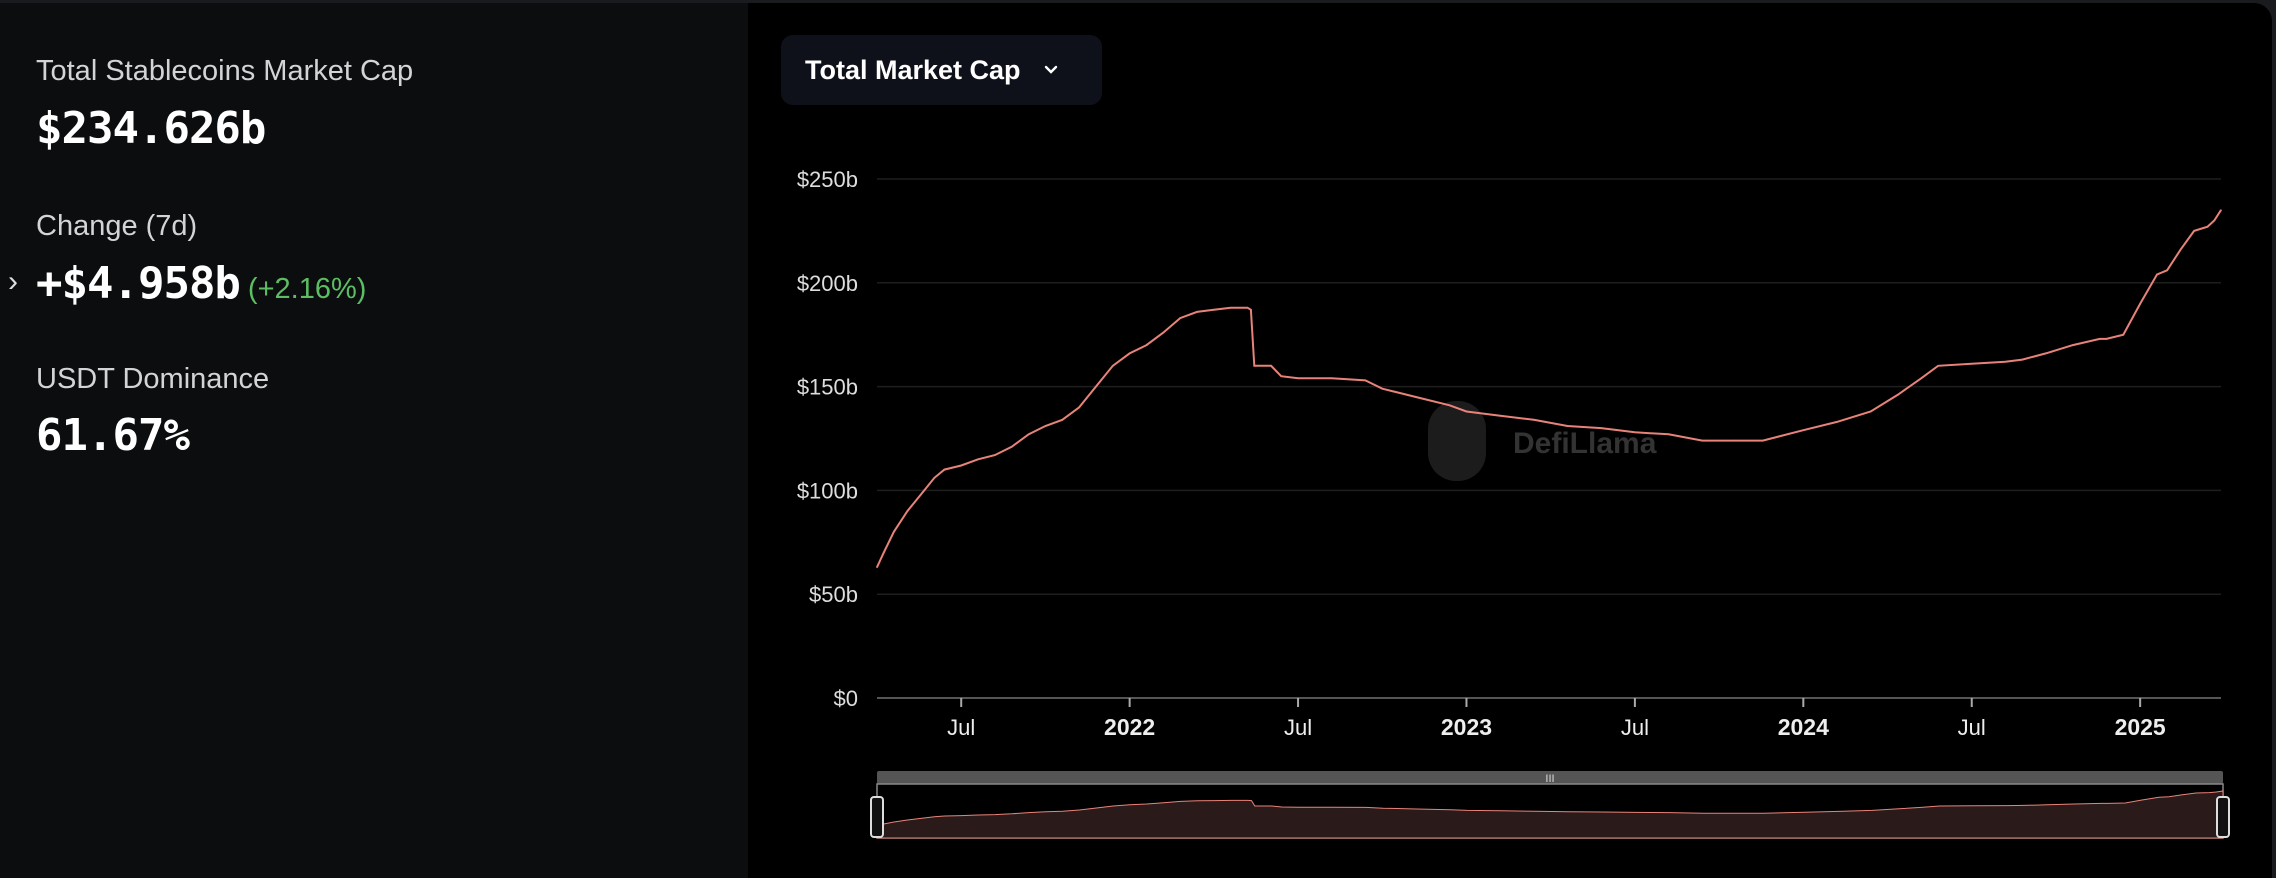 This screenshot has width=2276, height=878. Describe the element at coordinates (833, 594) in the screenshot. I see `y-tick-label: $50b` at that location.